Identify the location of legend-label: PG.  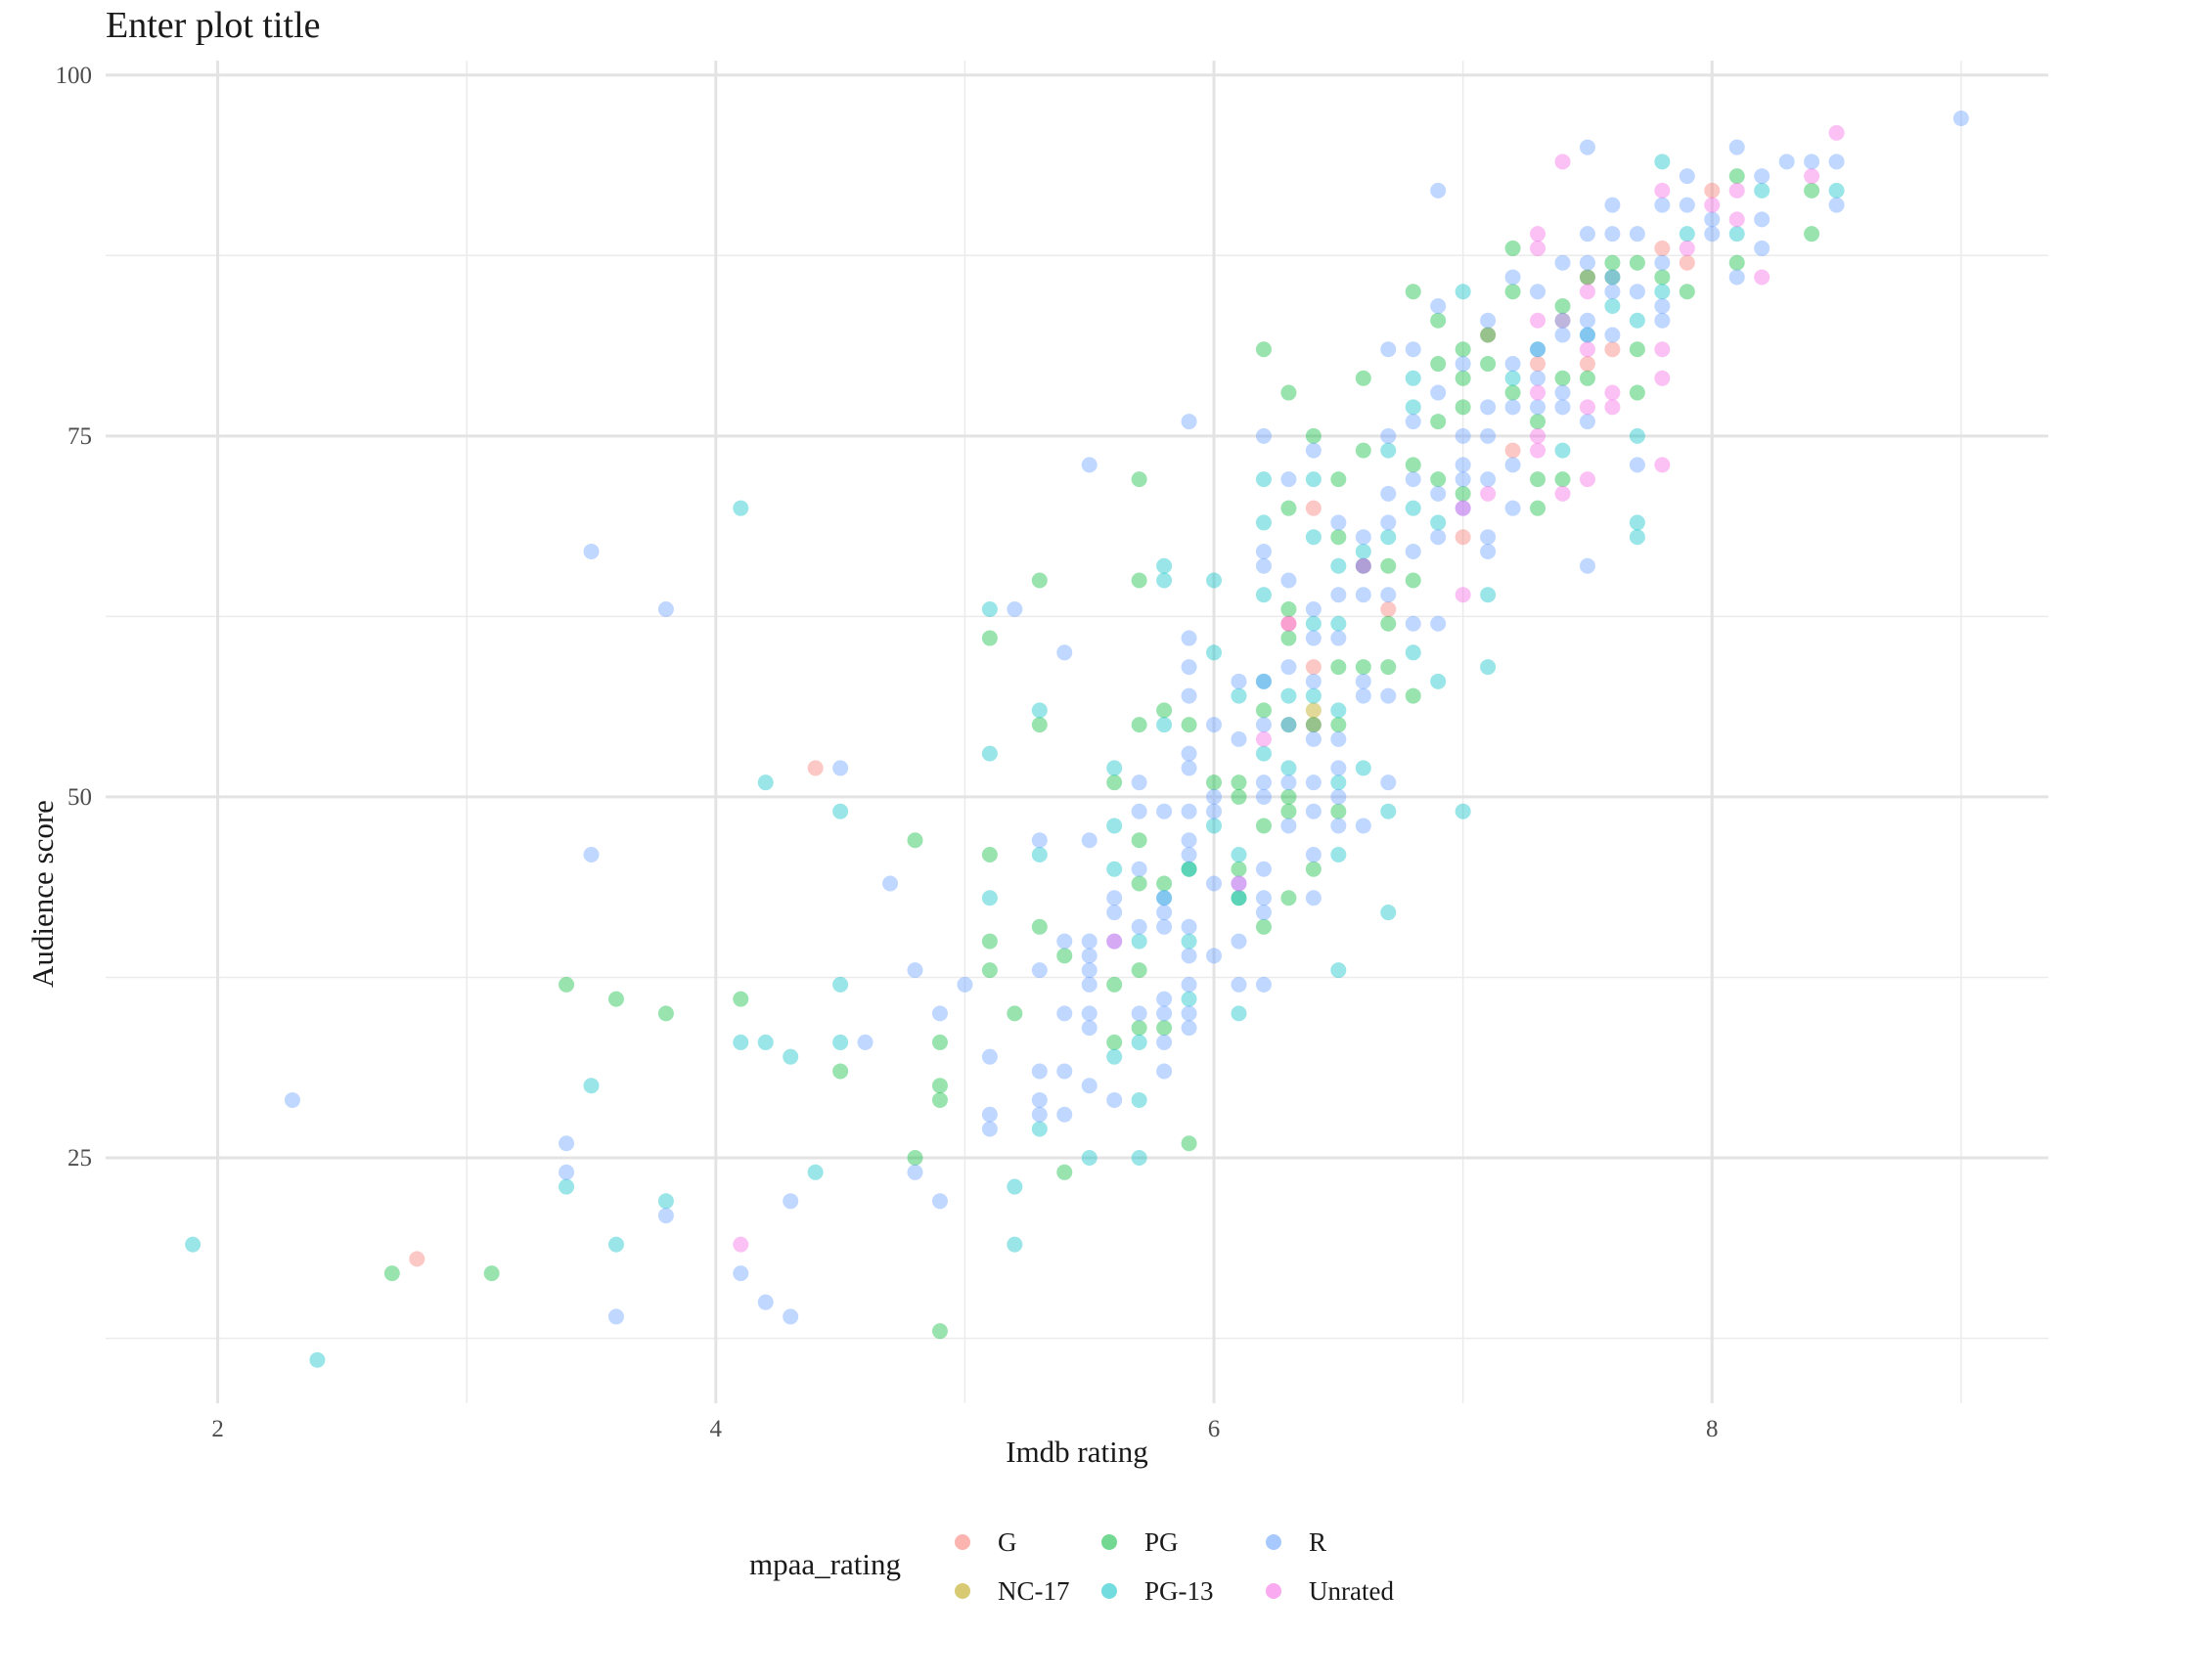
(1161, 1541).